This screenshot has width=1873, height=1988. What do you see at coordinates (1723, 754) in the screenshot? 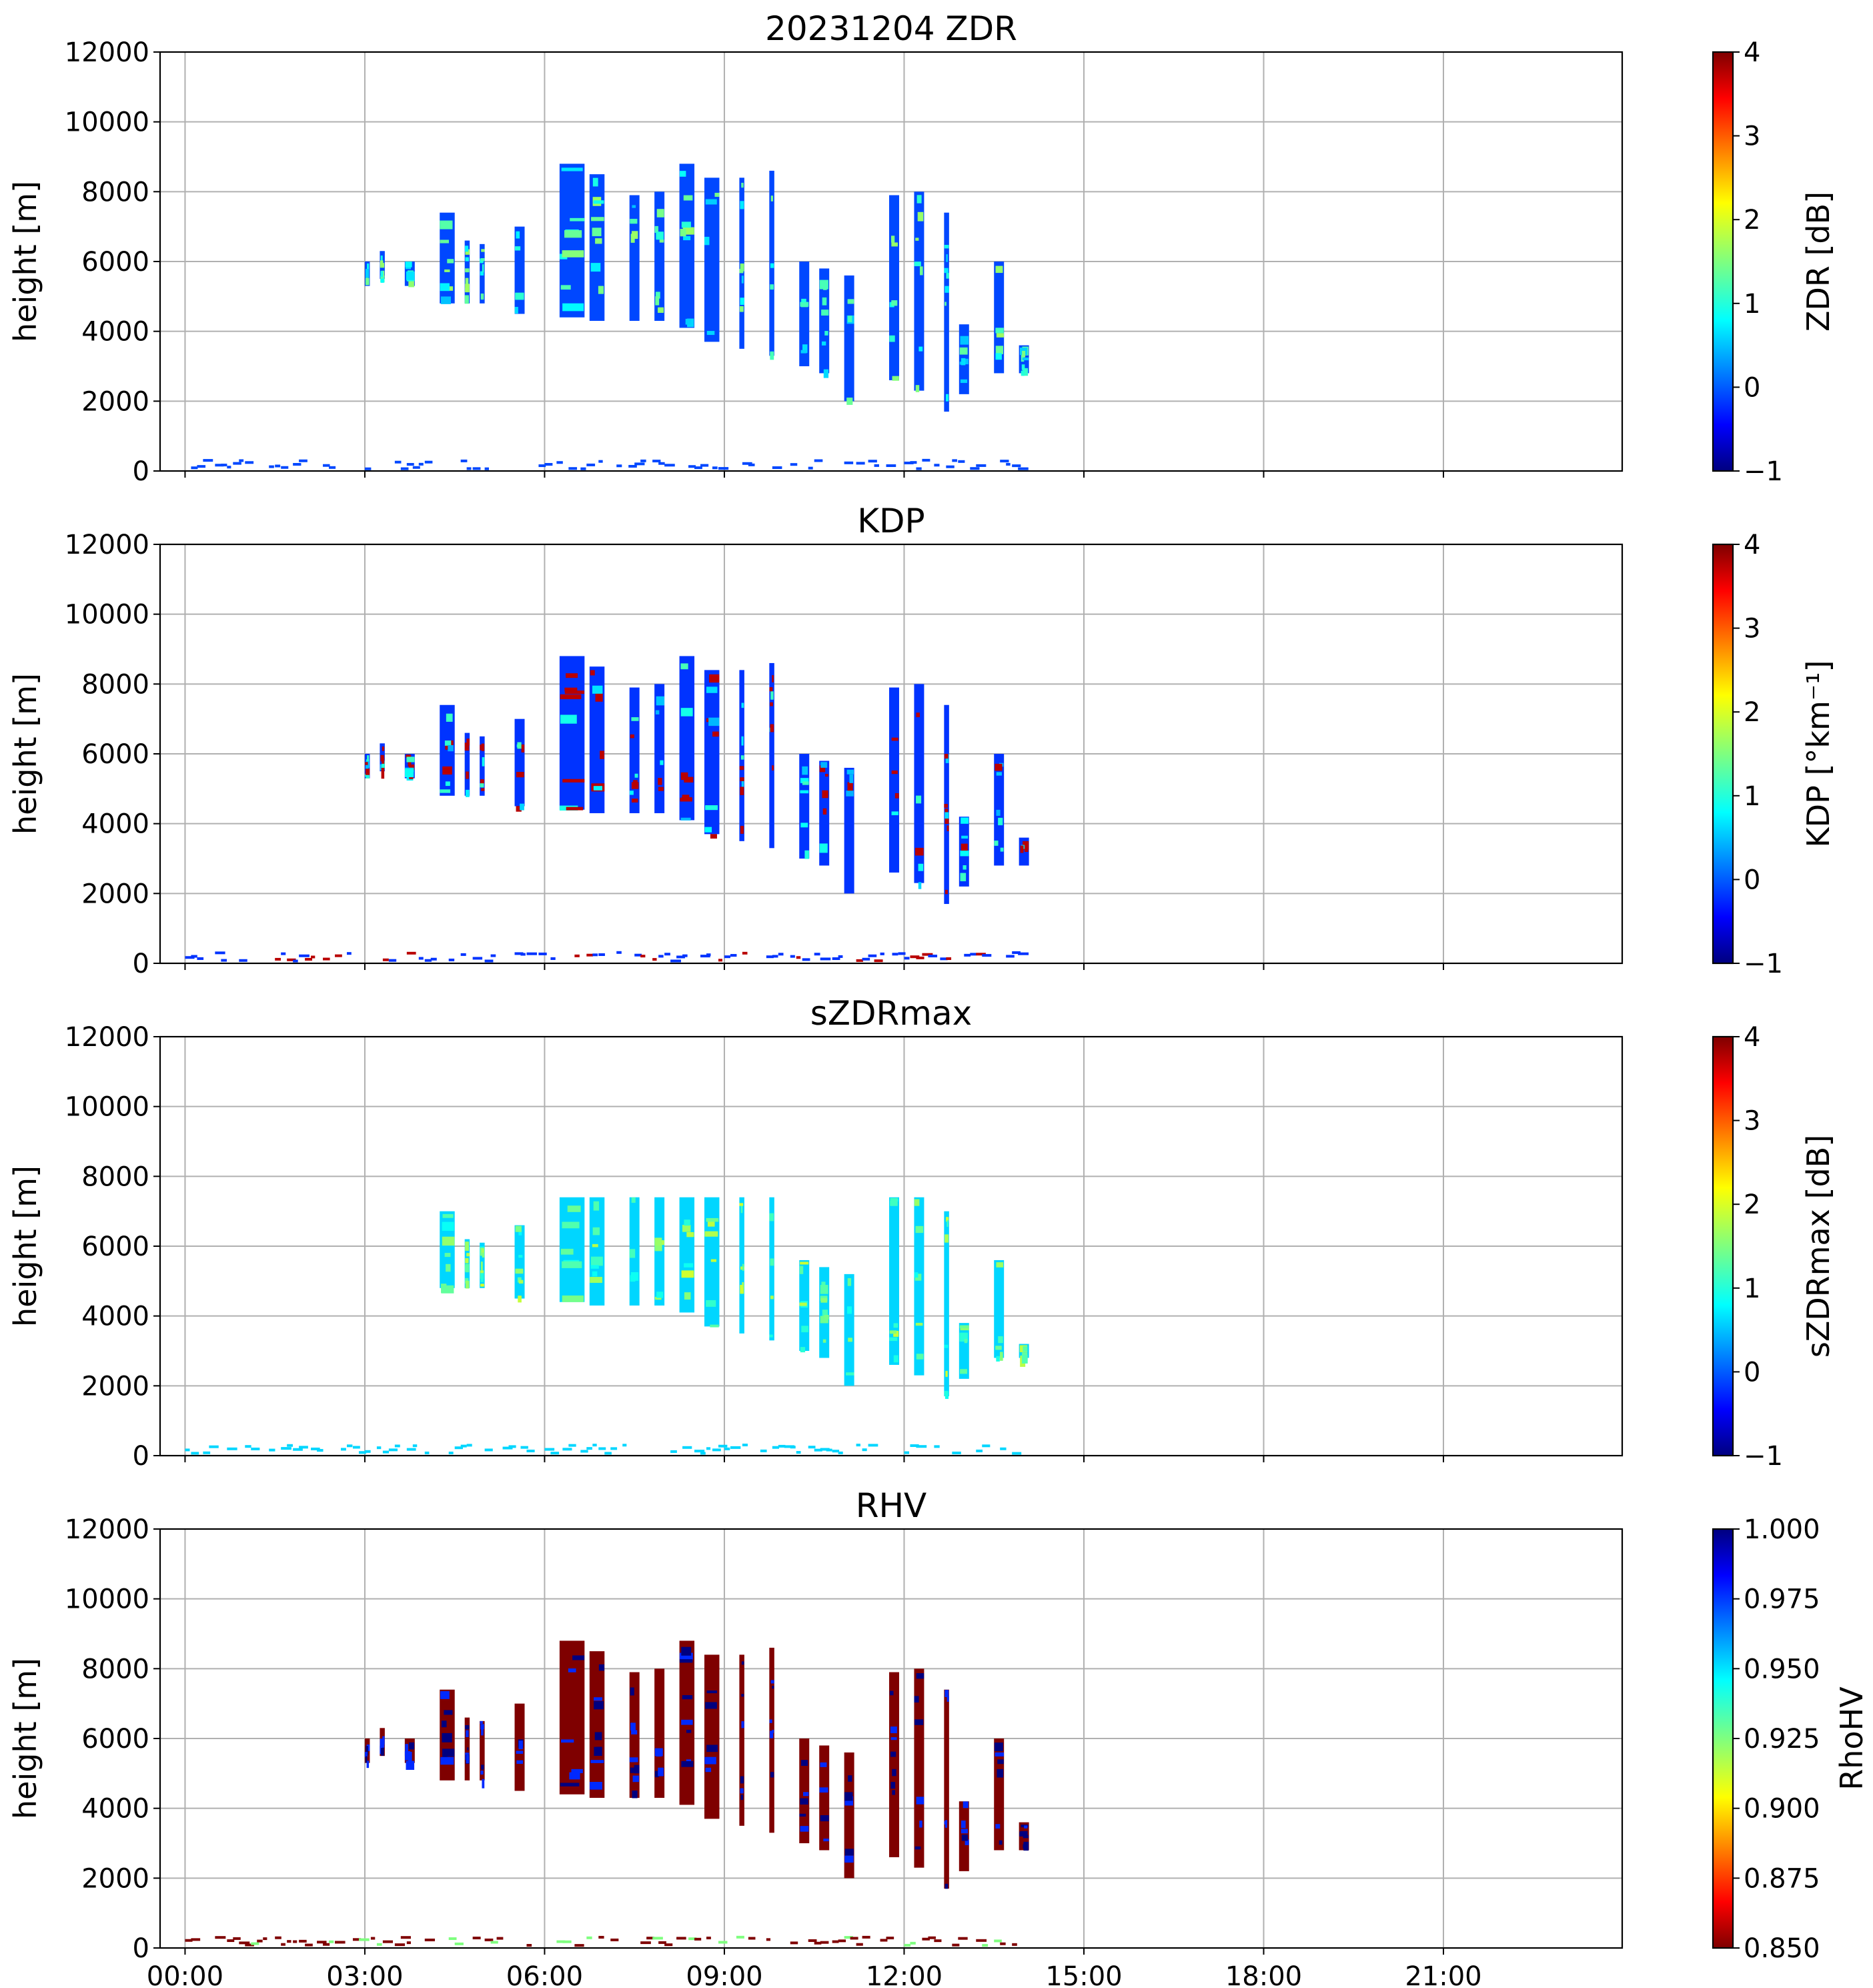
I see `colorbar-frame` at bounding box center [1723, 754].